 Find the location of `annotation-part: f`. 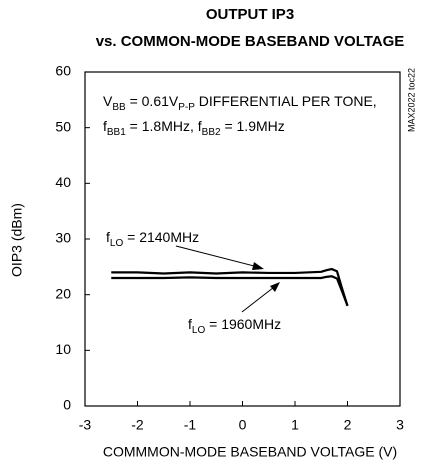

annotation-part: f is located at coordinates (105, 126).